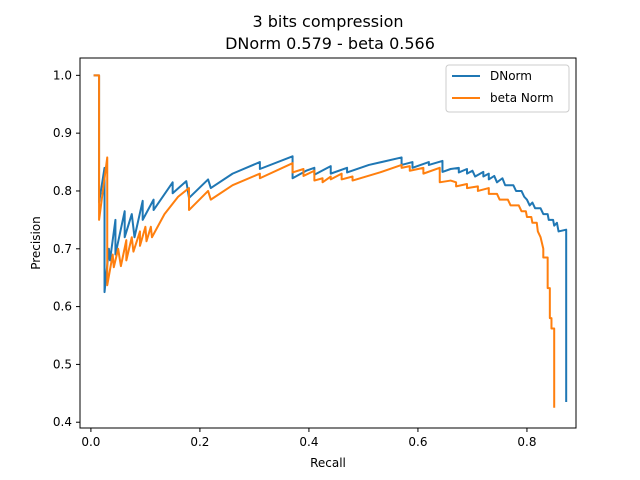 This screenshot has width=640, height=480. I want to click on y-tick-label: 0.9, so click(62, 133).